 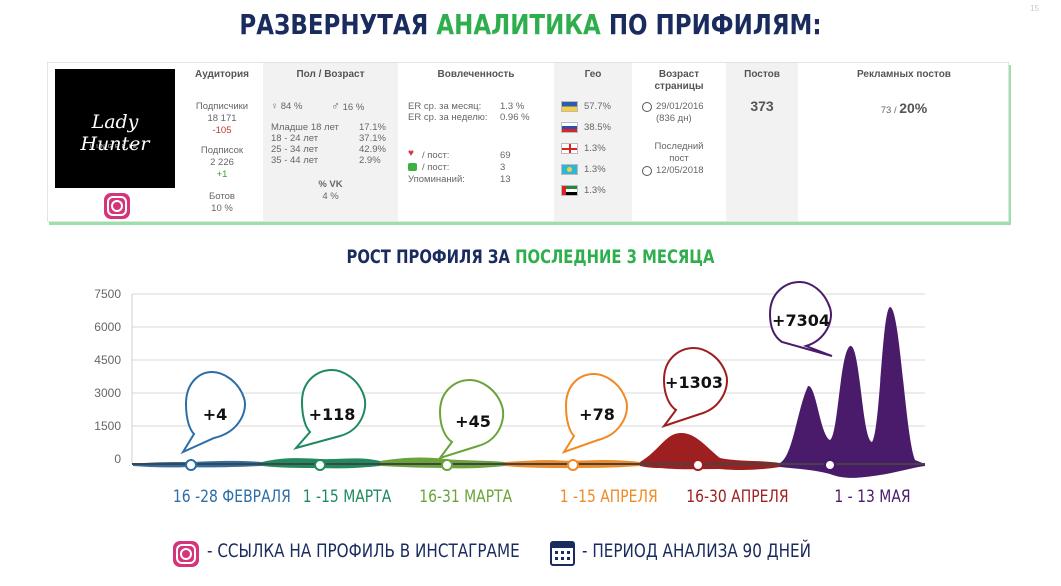 What do you see at coordinates (471, 419) in the screenshot?
I see `callout-mar2: +45` at bounding box center [471, 419].